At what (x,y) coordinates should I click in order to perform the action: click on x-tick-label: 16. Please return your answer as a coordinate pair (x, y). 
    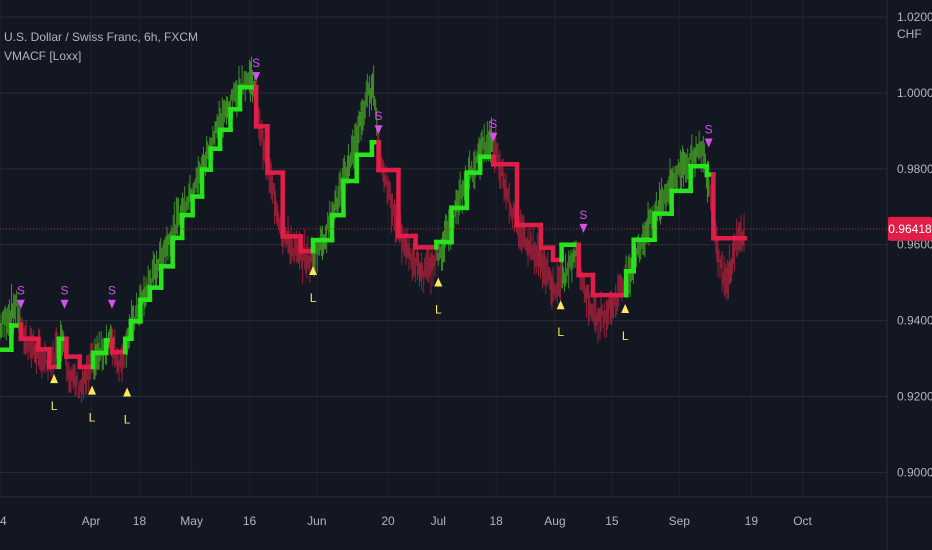
    Looking at the image, I should click on (250, 521).